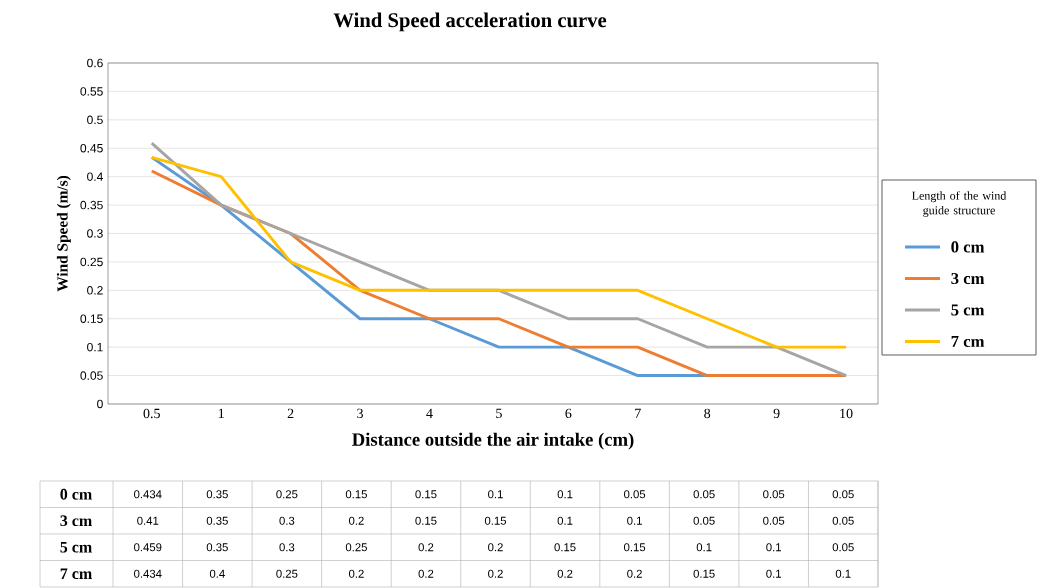 The height and width of the screenshot is (588, 1042). What do you see at coordinates (290, 413) in the screenshot?
I see `x-tick-label: 2` at bounding box center [290, 413].